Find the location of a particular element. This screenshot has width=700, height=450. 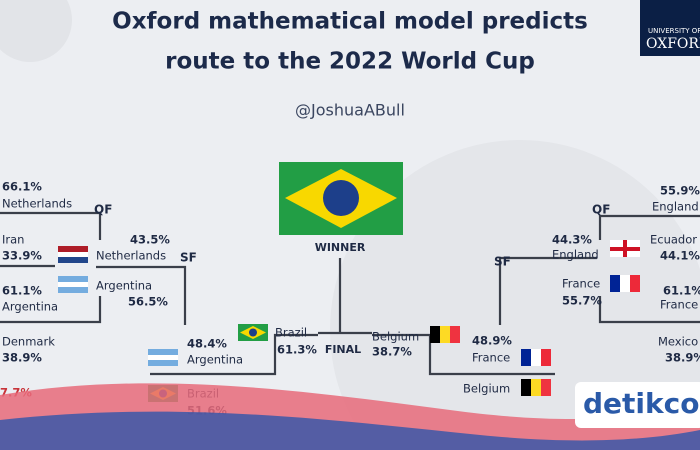

pct: 44.1% is located at coordinates (680, 256).